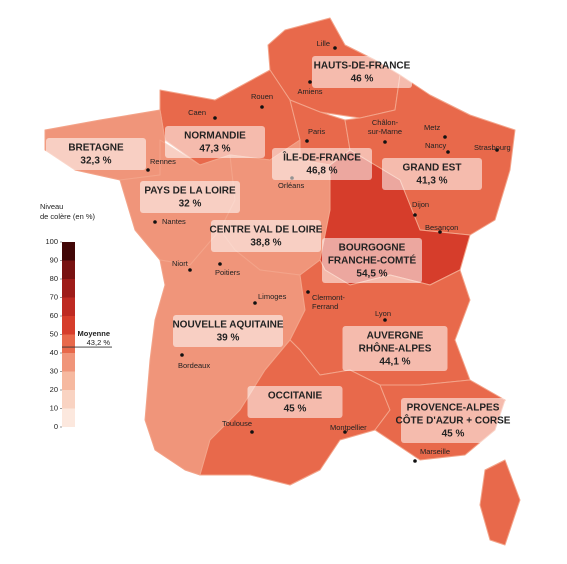 The height and width of the screenshot is (564, 567). Describe the element at coordinates (394, 362) in the screenshot. I see `region-value: 44,1 %` at that location.